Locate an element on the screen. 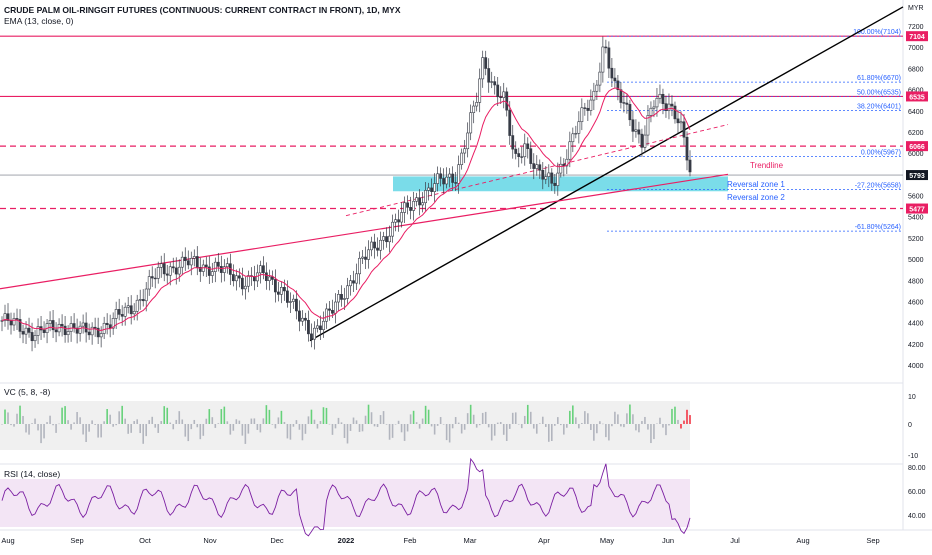 This screenshot has height=555, width=932. fib-level-label: -27.20%(5658) is located at coordinates (878, 185).